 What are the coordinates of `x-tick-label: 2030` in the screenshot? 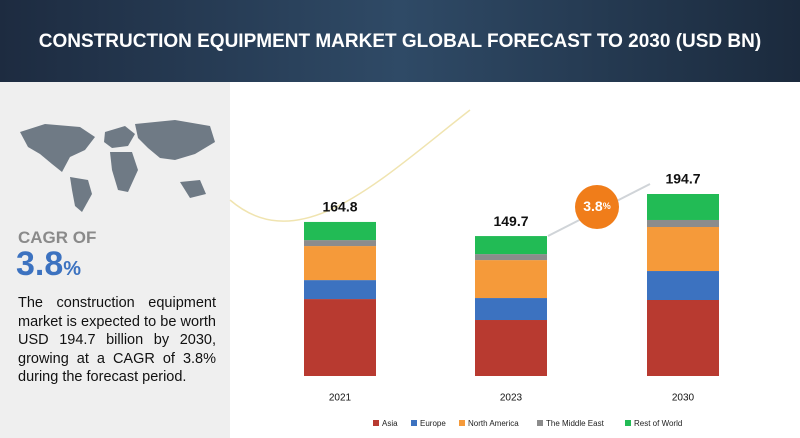 It's located at (683, 398).